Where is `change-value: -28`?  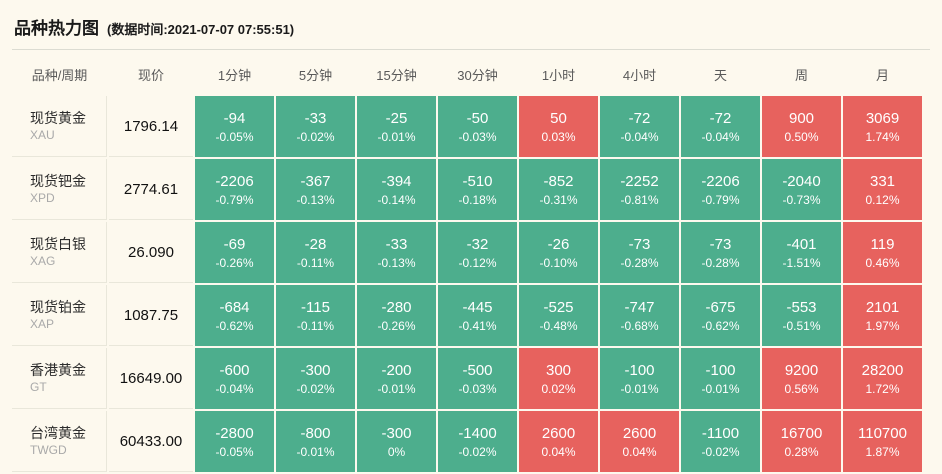 change-value: -28 is located at coordinates (315, 244).